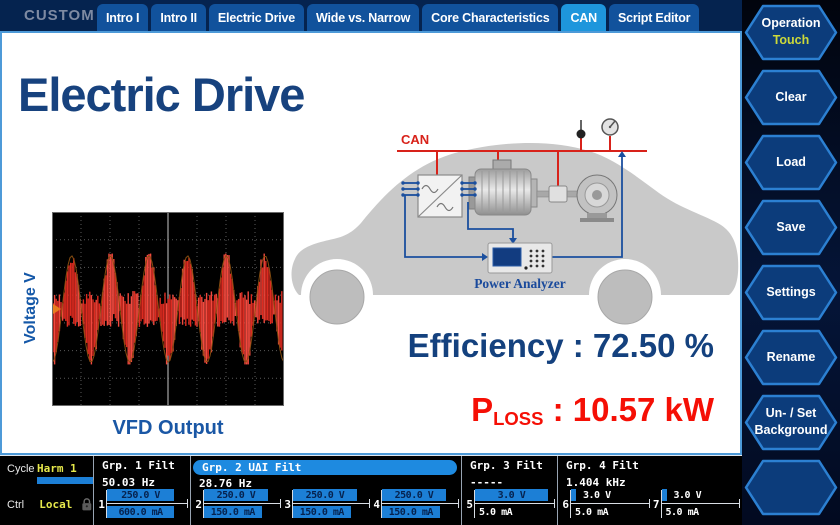 Image resolution: width=840 pixels, height=525 pixels. I want to click on sidebar-button-label: Save, so click(791, 226).